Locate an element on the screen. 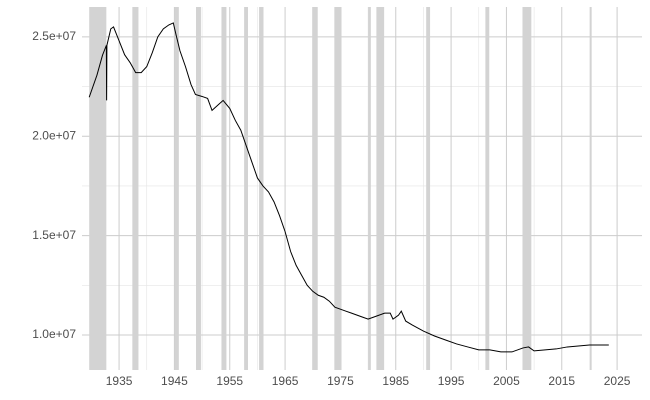  x-tick-label: 1985 is located at coordinates (395, 381).